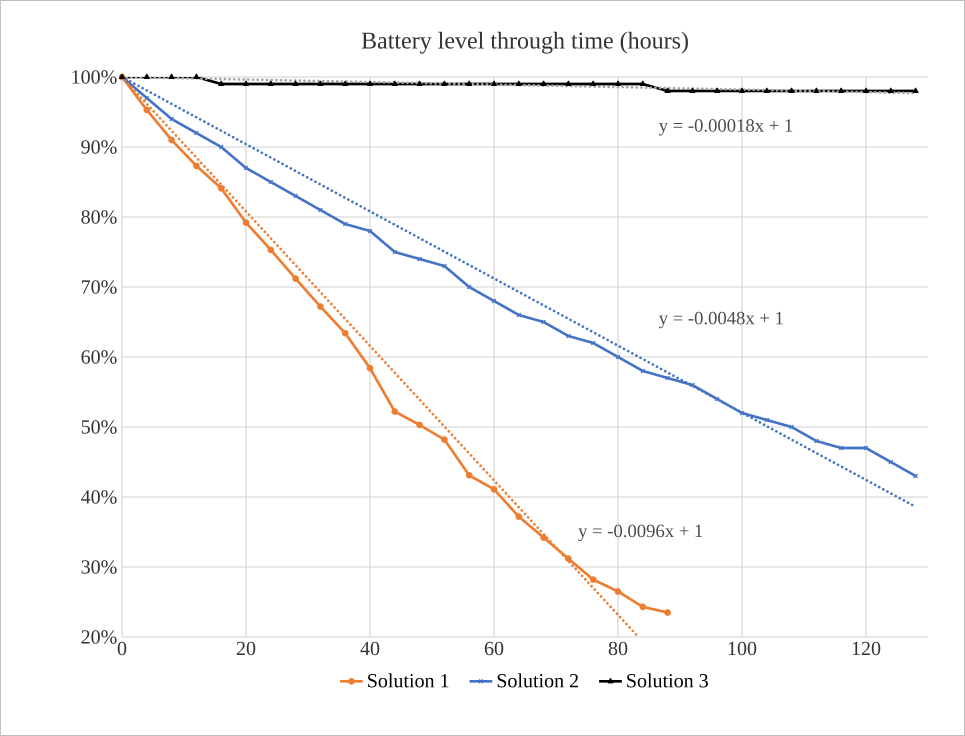 The image size is (965, 736). I want to click on legend-label: Solution 2, so click(538, 680).